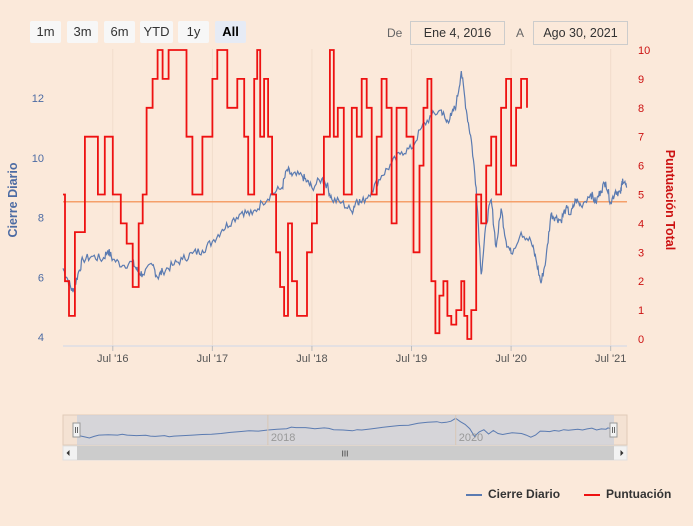  I want to click on zoom-6m-button: 6m, so click(119, 32).